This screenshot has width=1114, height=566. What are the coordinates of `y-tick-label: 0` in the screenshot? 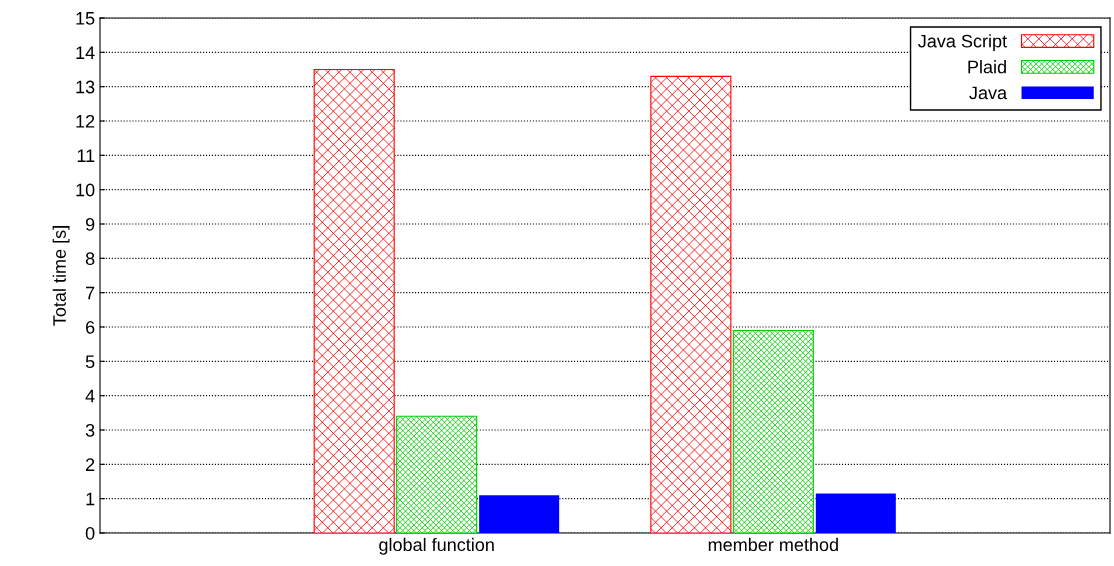 It's located at (90, 533).